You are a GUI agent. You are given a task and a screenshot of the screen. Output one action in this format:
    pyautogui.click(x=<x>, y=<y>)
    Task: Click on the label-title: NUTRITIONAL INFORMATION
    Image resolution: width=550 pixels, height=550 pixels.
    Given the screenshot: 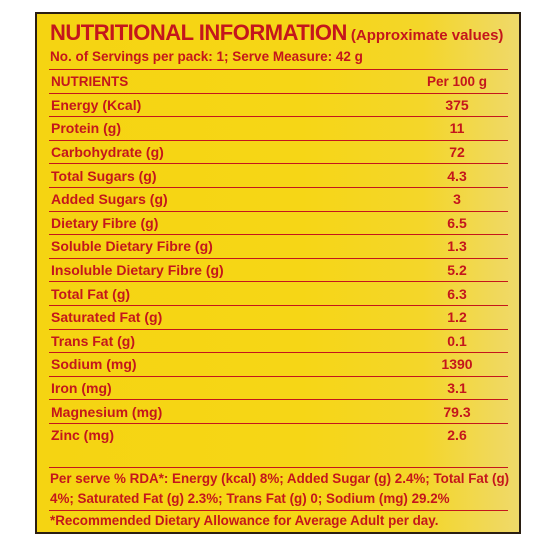 What is the action you would take?
    pyautogui.click(x=198, y=32)
    